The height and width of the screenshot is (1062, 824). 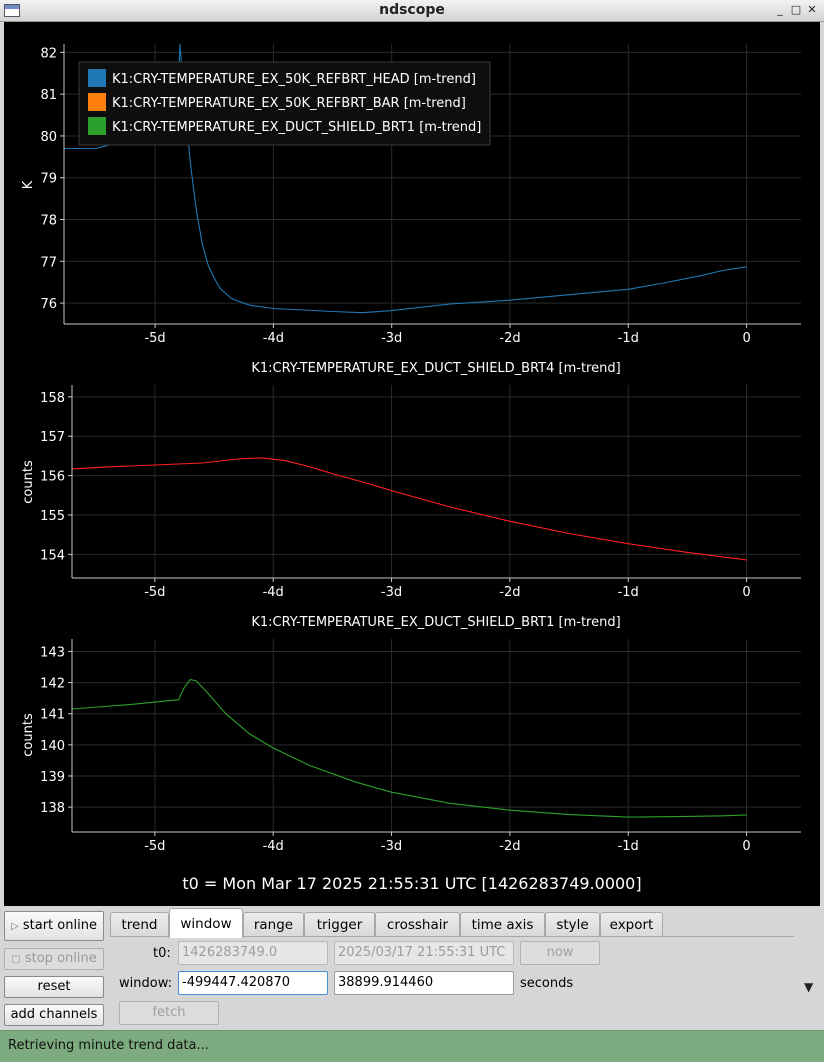 What do you see at coordinates (48, 304) in the screenshot?
I see `y-tick-label: 76` at bounding box center [48, 304].